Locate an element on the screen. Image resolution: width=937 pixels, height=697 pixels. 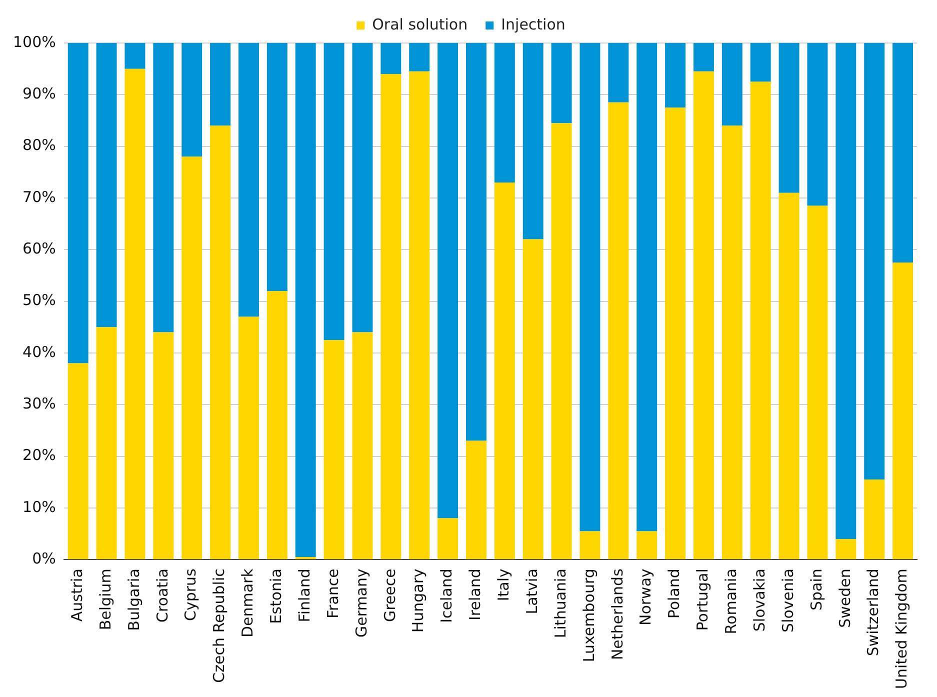
y-tick-label: 10% is located at coordinates (39, 507).